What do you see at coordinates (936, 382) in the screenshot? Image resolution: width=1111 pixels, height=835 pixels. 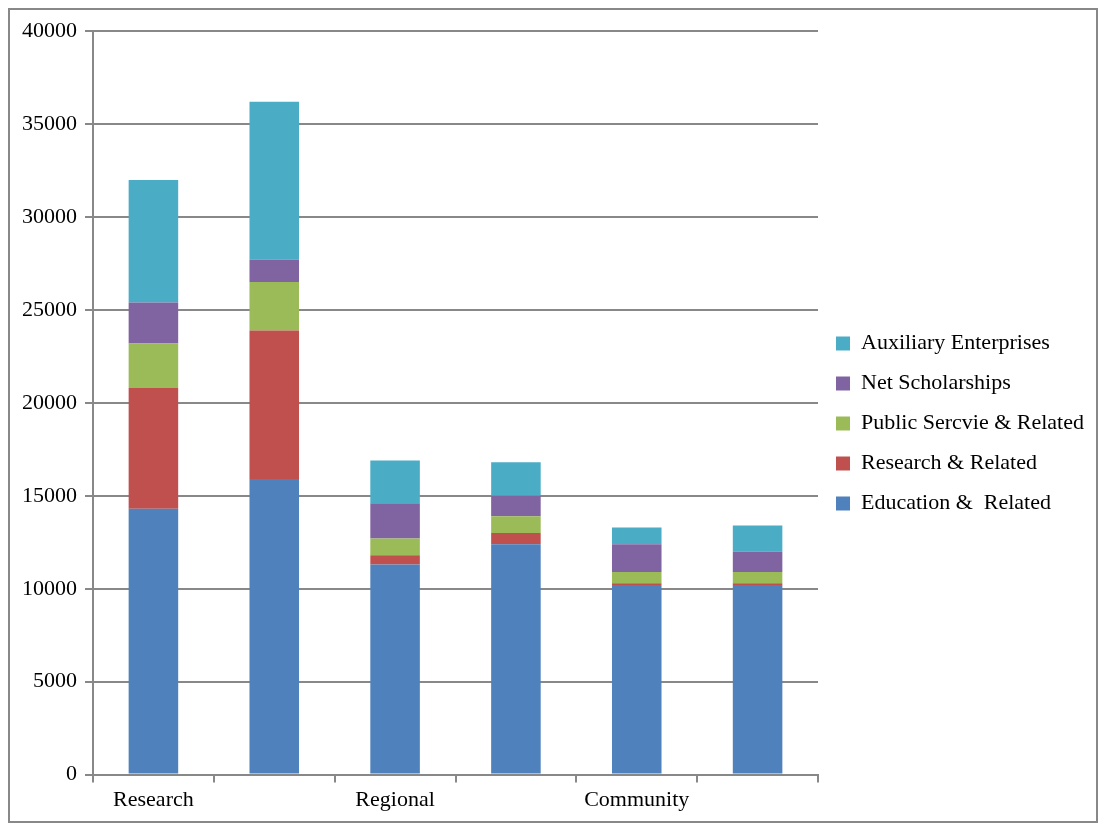 I see `legend-label: Net Scholarships` at bounding box center [936, 382].